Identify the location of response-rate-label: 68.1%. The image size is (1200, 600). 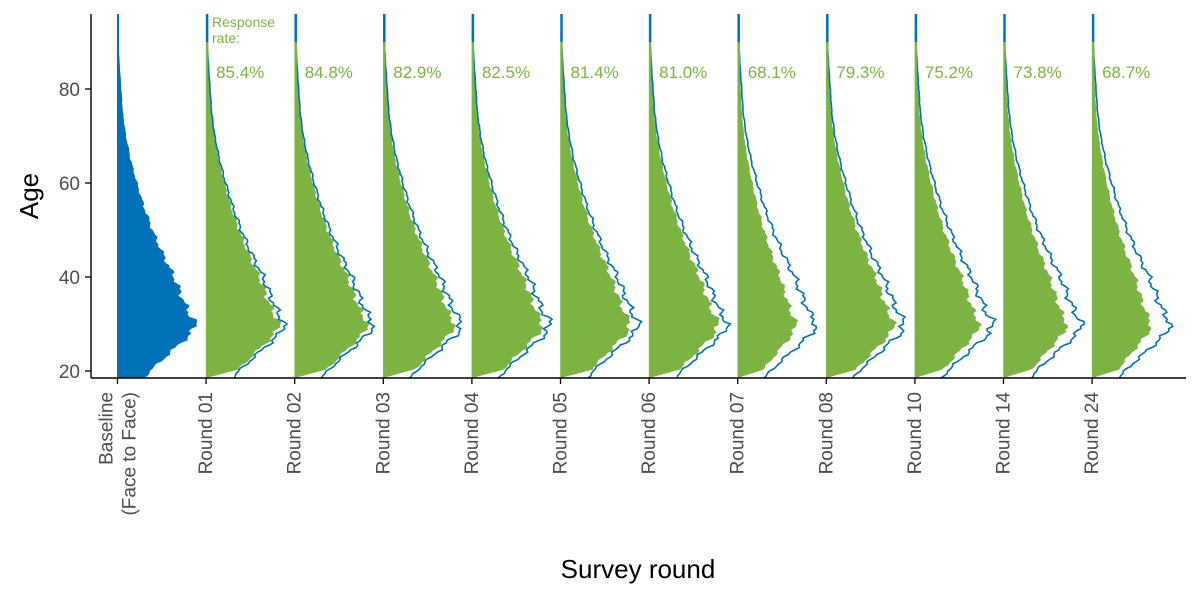
(772, 72).